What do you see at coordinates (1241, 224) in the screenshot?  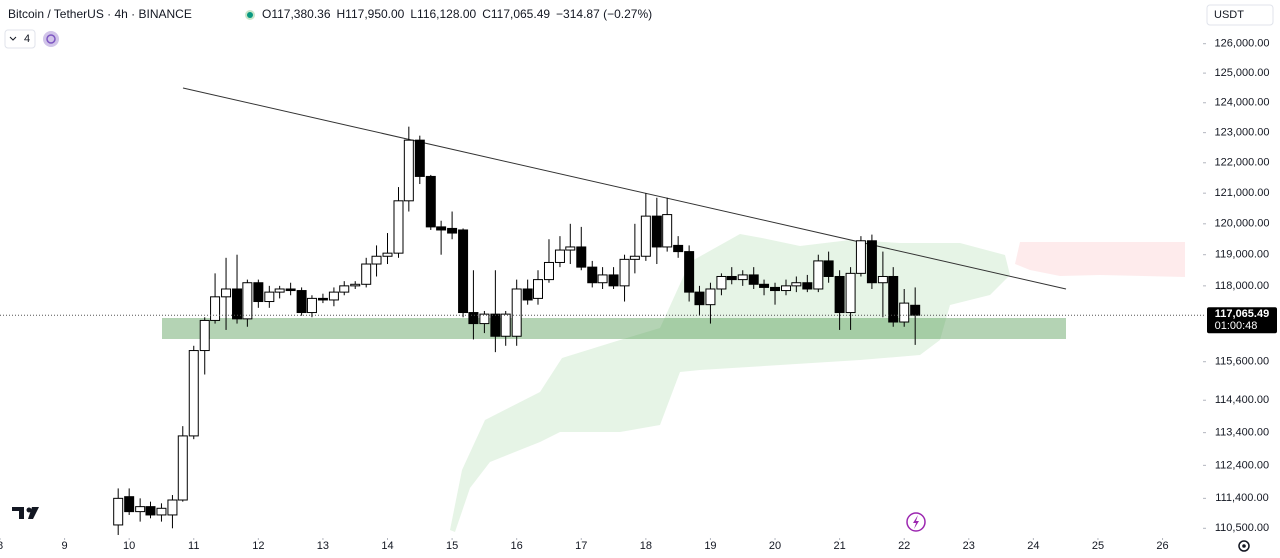 I see `y-tick-label: 120,000.00` at bounding box center [1241, 224].